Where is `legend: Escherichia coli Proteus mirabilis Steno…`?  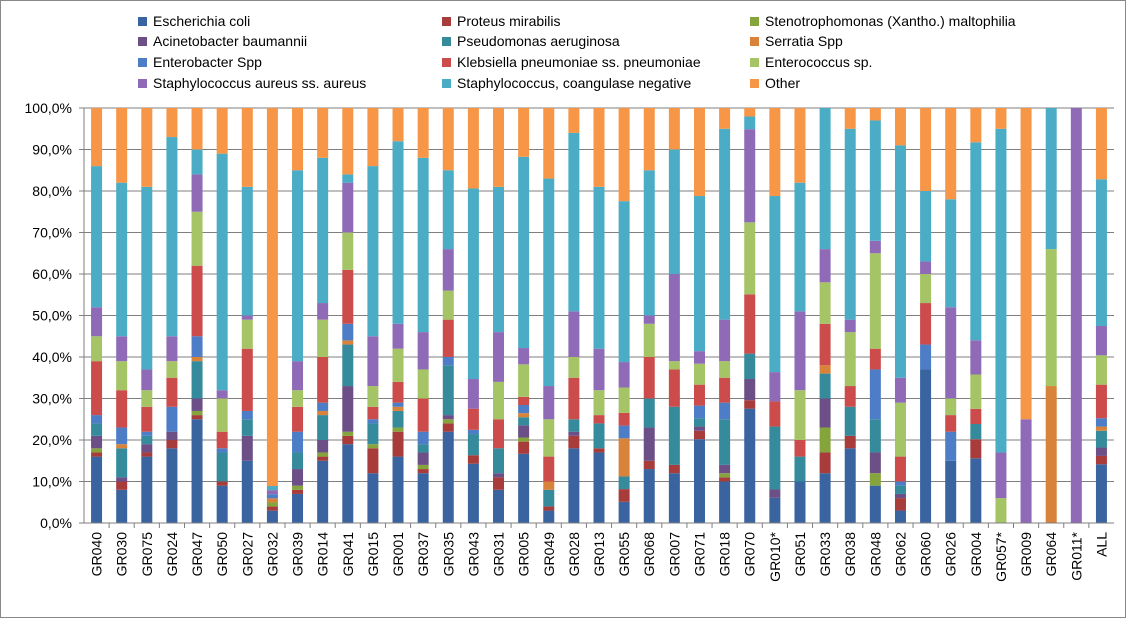 legend: Escherichia coli Proteus mirabilis Steno… is located at coordinates (628, 55).